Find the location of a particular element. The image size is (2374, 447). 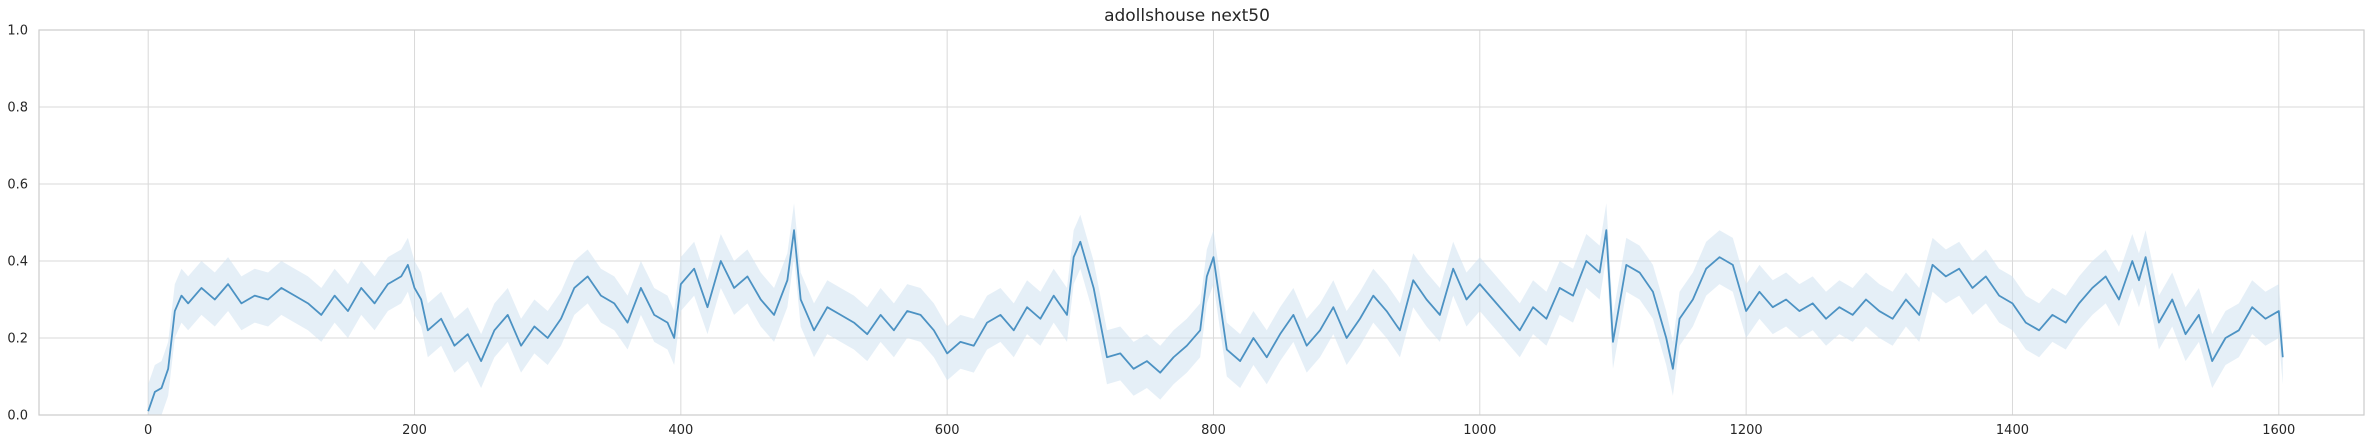

y-tick-label: 0.0 is located at coordinates (17, 416).